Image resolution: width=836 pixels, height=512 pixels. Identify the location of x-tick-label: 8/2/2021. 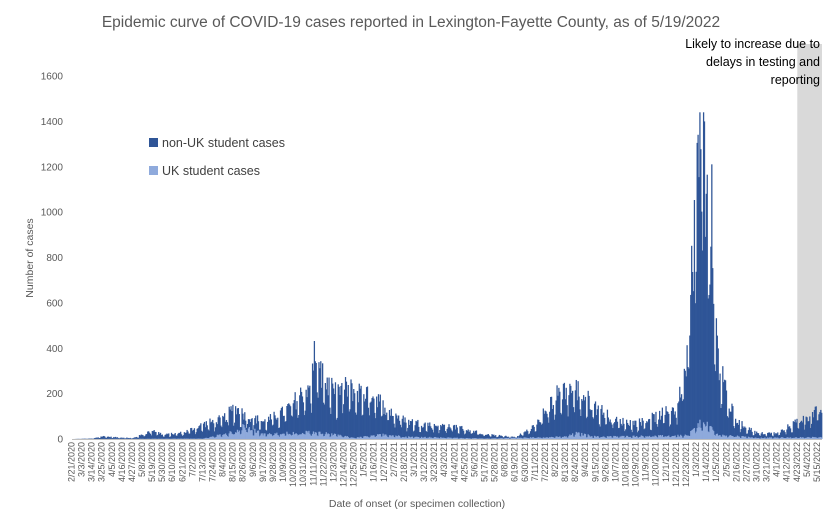
(555, 459).